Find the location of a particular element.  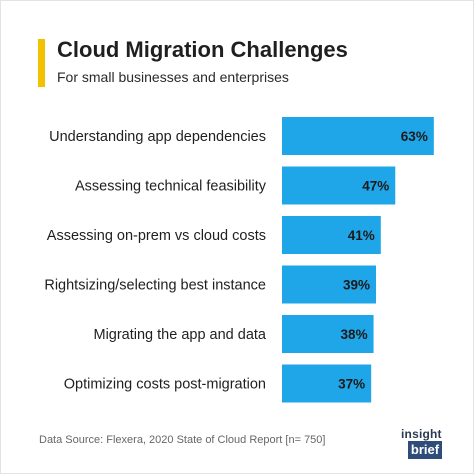

category-label-4: Migrating the app and data is located at coordinates (179, 335).